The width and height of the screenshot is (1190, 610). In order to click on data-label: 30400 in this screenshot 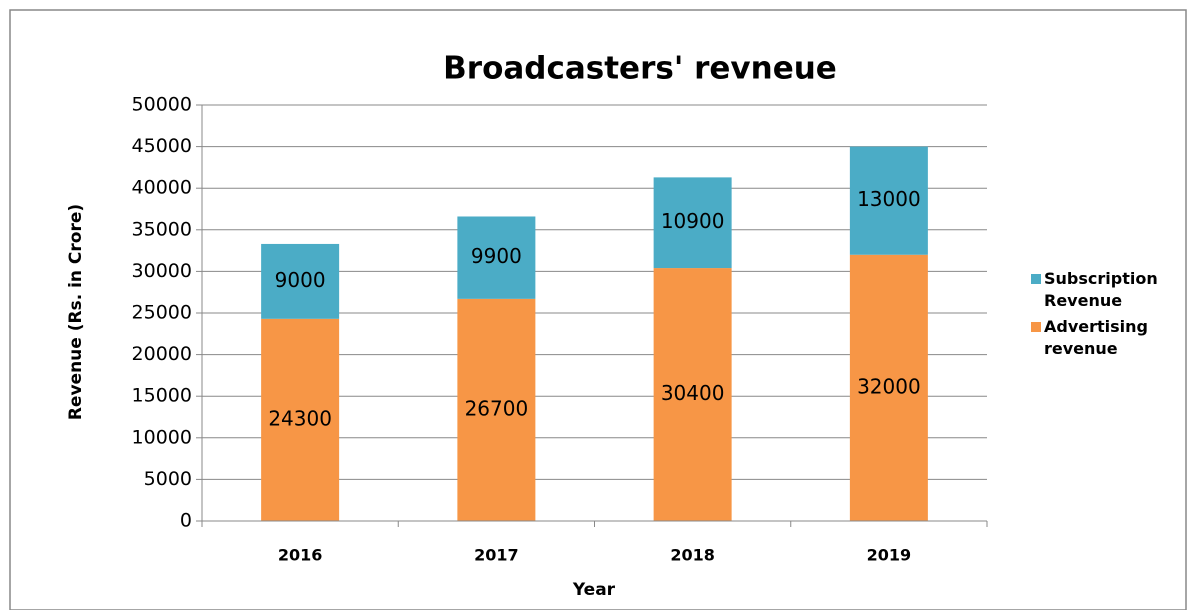, I will do `click(693, 393)`.